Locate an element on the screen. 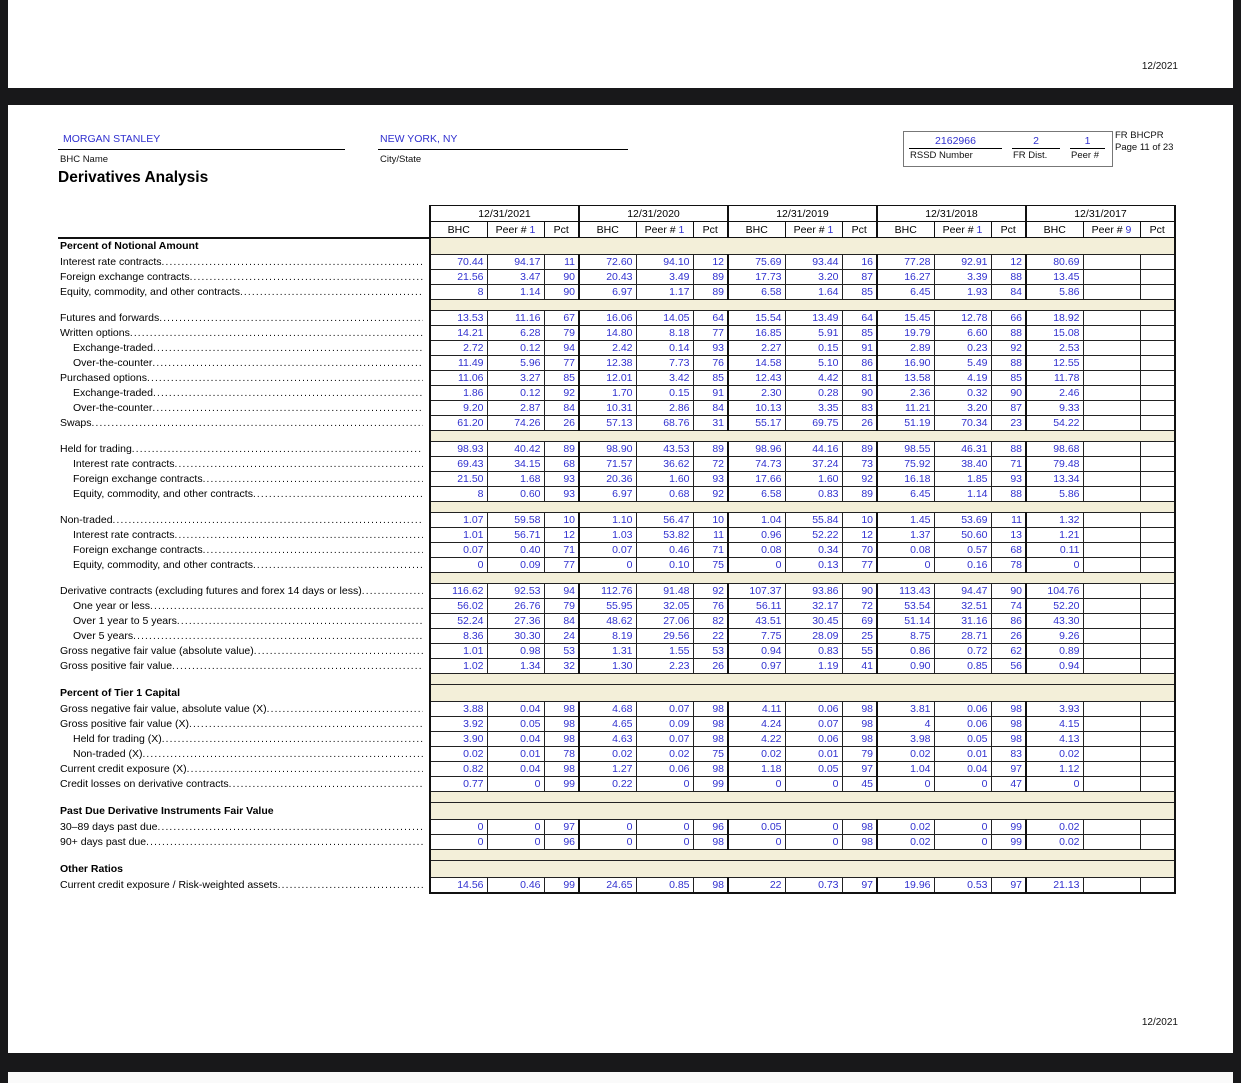 The height and width of the screenshot is (1083, 1241). value-cell: 26.76 is located at coordinates (515, 606).